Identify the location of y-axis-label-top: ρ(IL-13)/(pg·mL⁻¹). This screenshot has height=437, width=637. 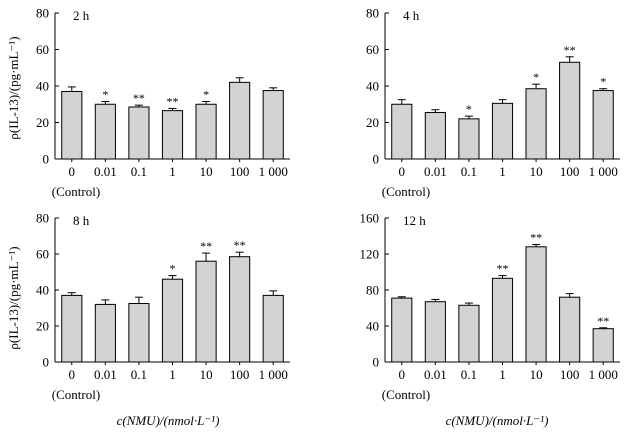
(13, 87).